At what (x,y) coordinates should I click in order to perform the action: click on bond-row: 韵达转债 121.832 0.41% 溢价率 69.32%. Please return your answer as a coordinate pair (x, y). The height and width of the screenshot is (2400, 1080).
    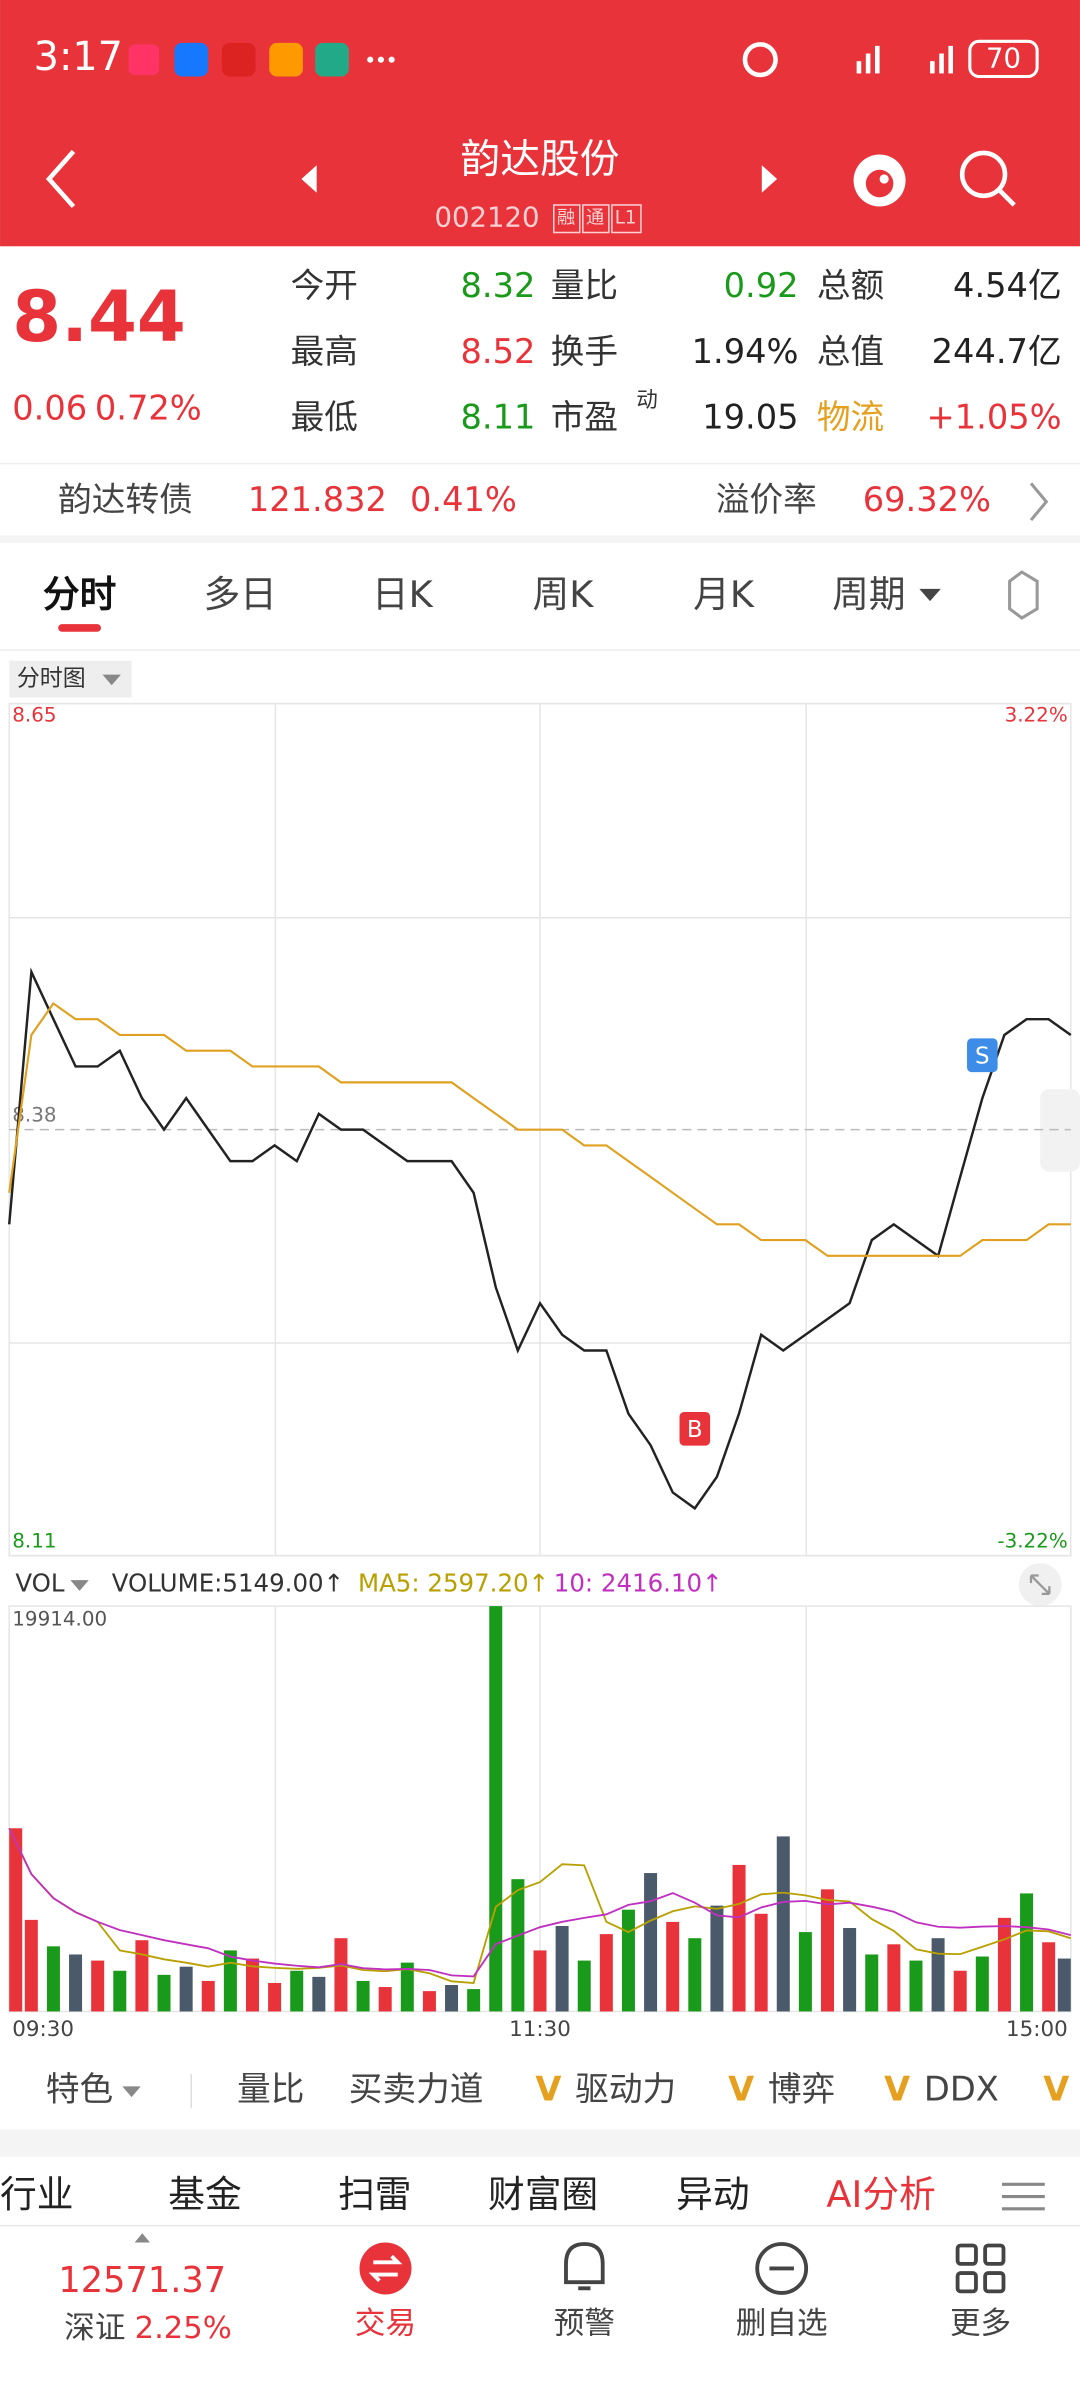
    Looking at the image, I should click on (553, 501).